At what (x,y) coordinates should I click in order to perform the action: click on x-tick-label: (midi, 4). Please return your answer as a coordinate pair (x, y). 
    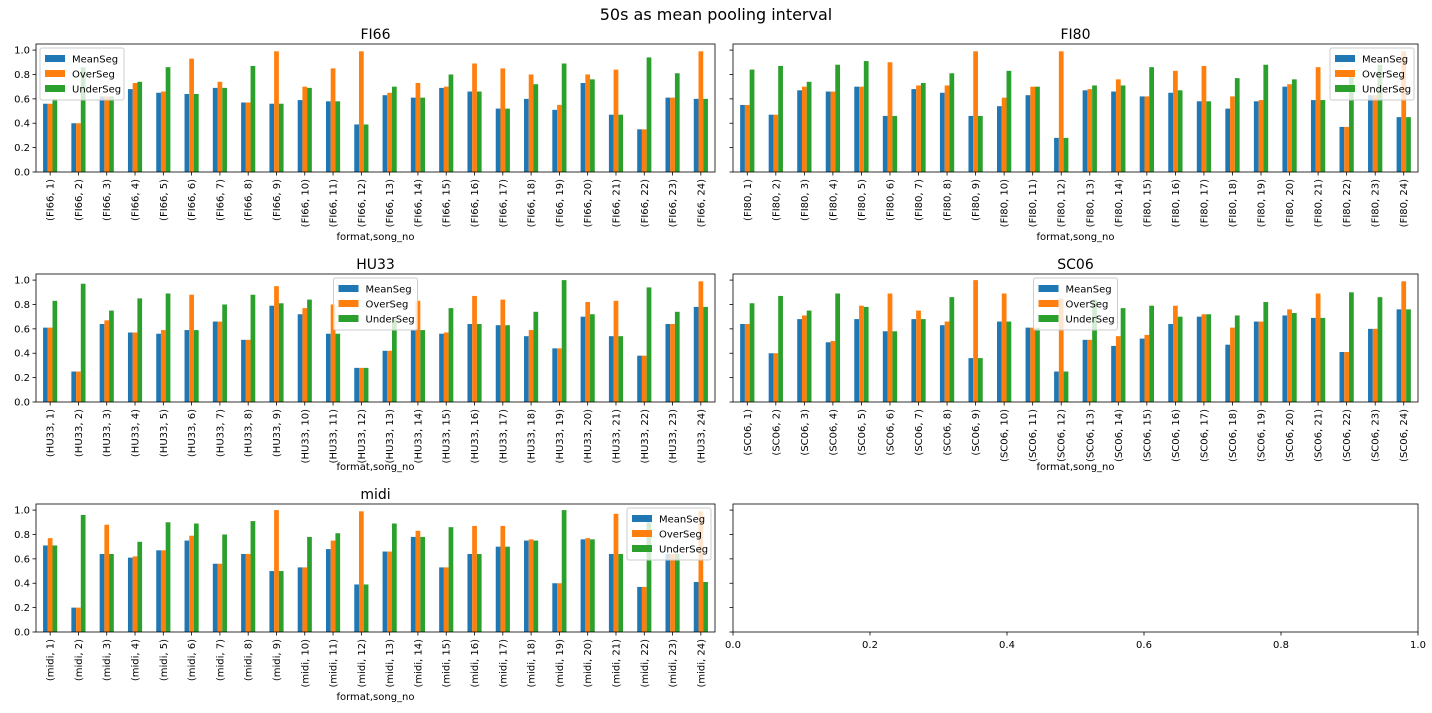
    Looking at the image, I should click on (136, 660).